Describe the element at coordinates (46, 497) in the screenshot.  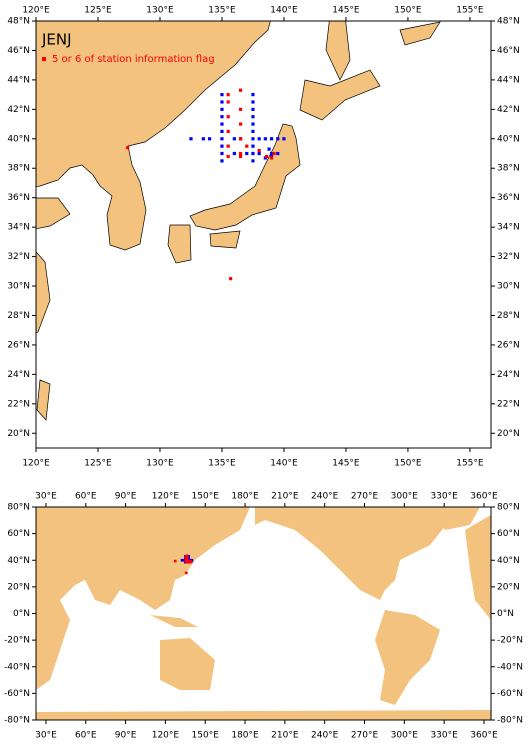
I see `x-tick-label: 30°E` at that location.